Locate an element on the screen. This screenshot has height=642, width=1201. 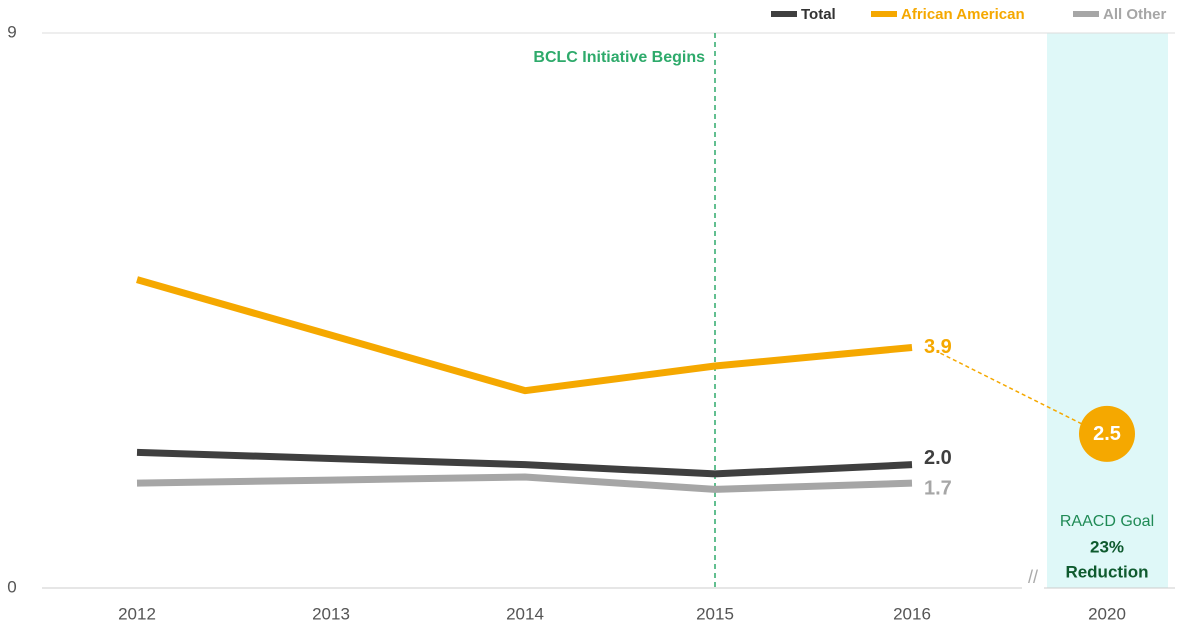
y-tick-label: 0 is located at coordinates (11, 586).